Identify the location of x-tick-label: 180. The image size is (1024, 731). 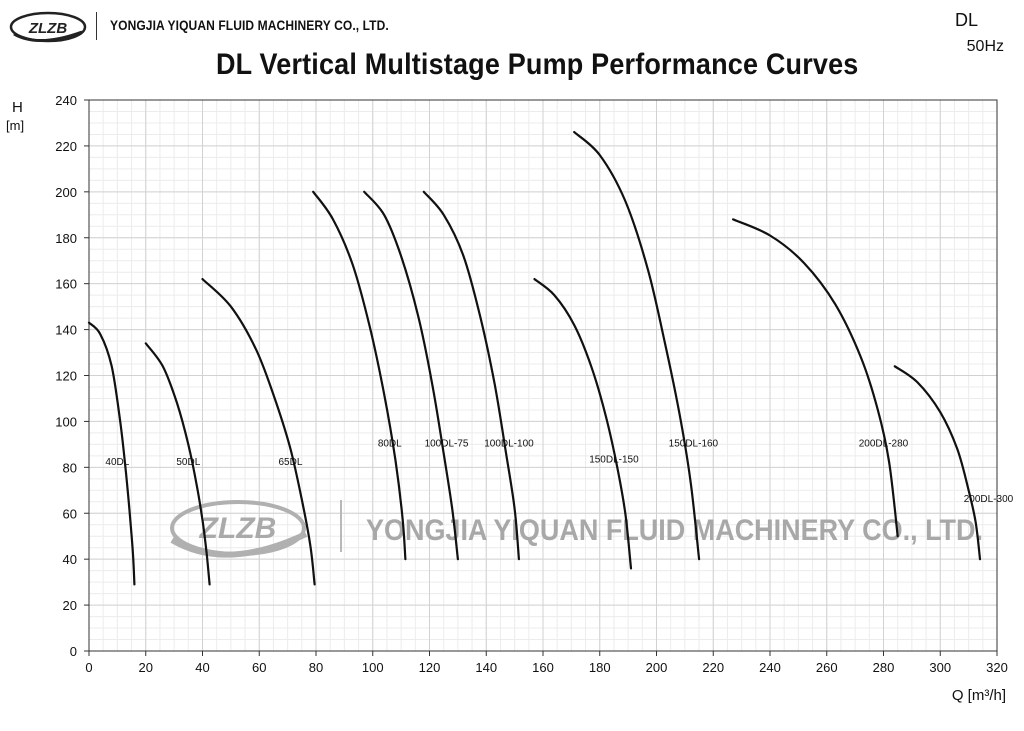
(600, 667).